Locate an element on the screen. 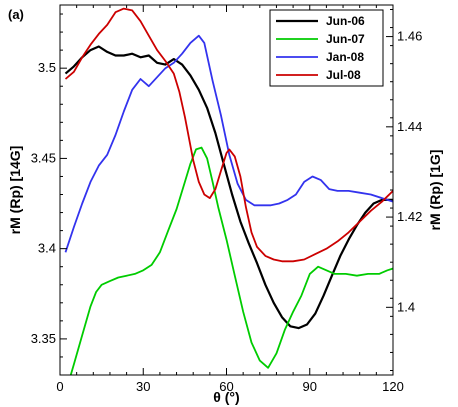  y-axis-label-right: rM (Rp) [1G] is located at coordinates (435, 190).